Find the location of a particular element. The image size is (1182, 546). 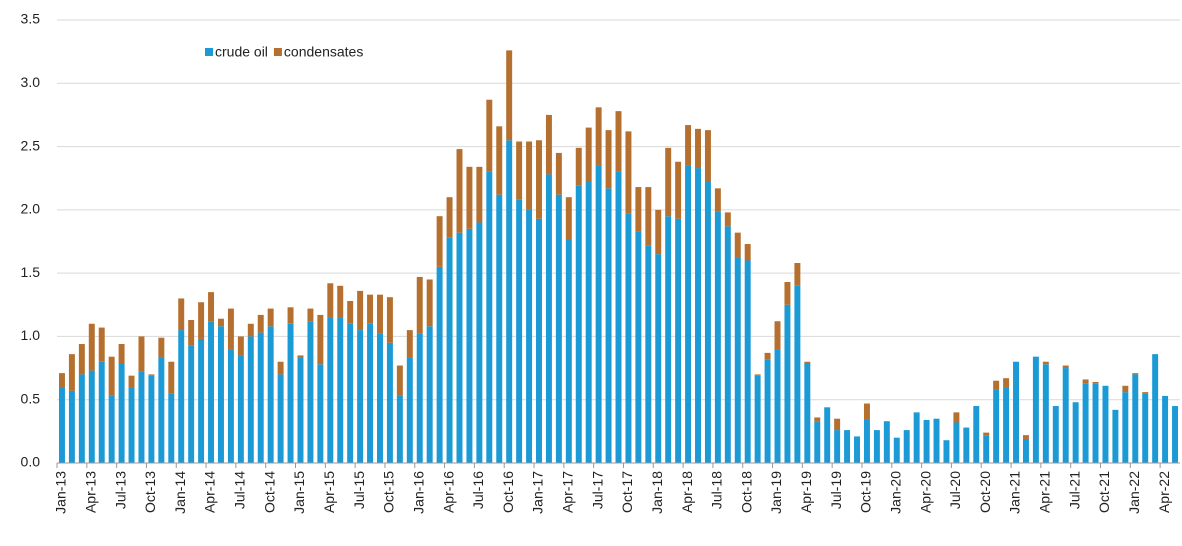

x-tick-label: Oct-18 is located at coordinates (746, 492).